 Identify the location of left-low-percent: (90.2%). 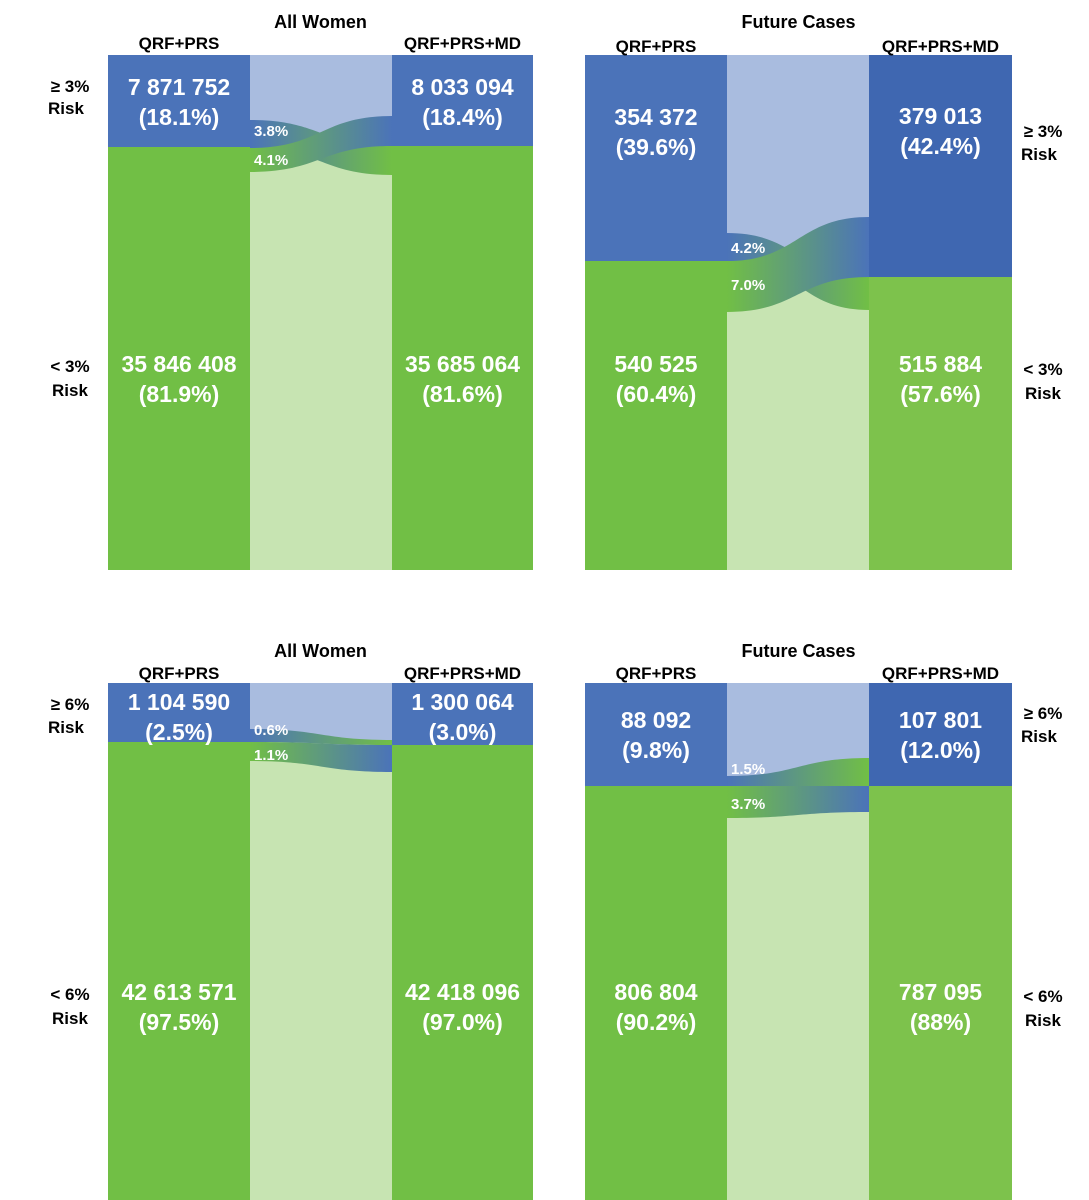
(656, 1022).